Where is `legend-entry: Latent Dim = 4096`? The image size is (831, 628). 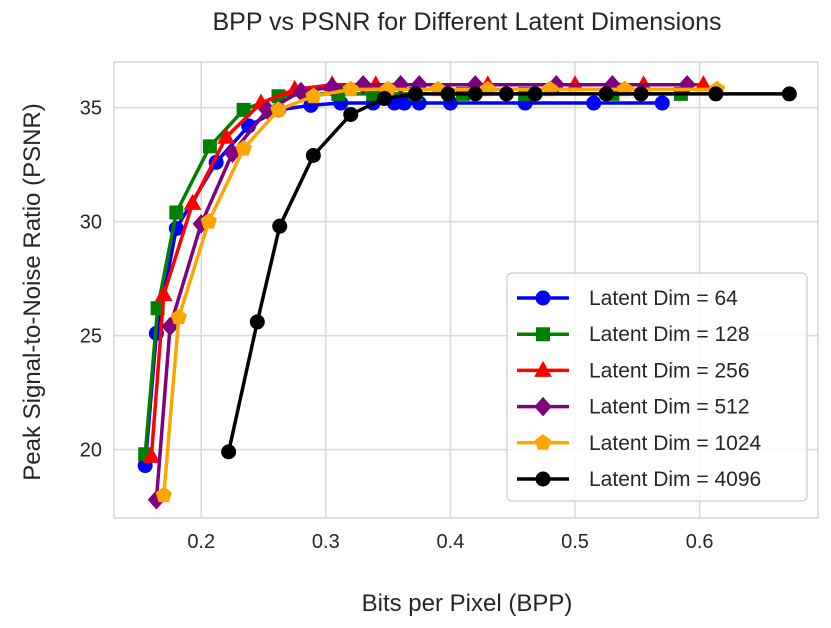 legend-entry: Latent Dim = 4096 is located at coordinates (639, 479).